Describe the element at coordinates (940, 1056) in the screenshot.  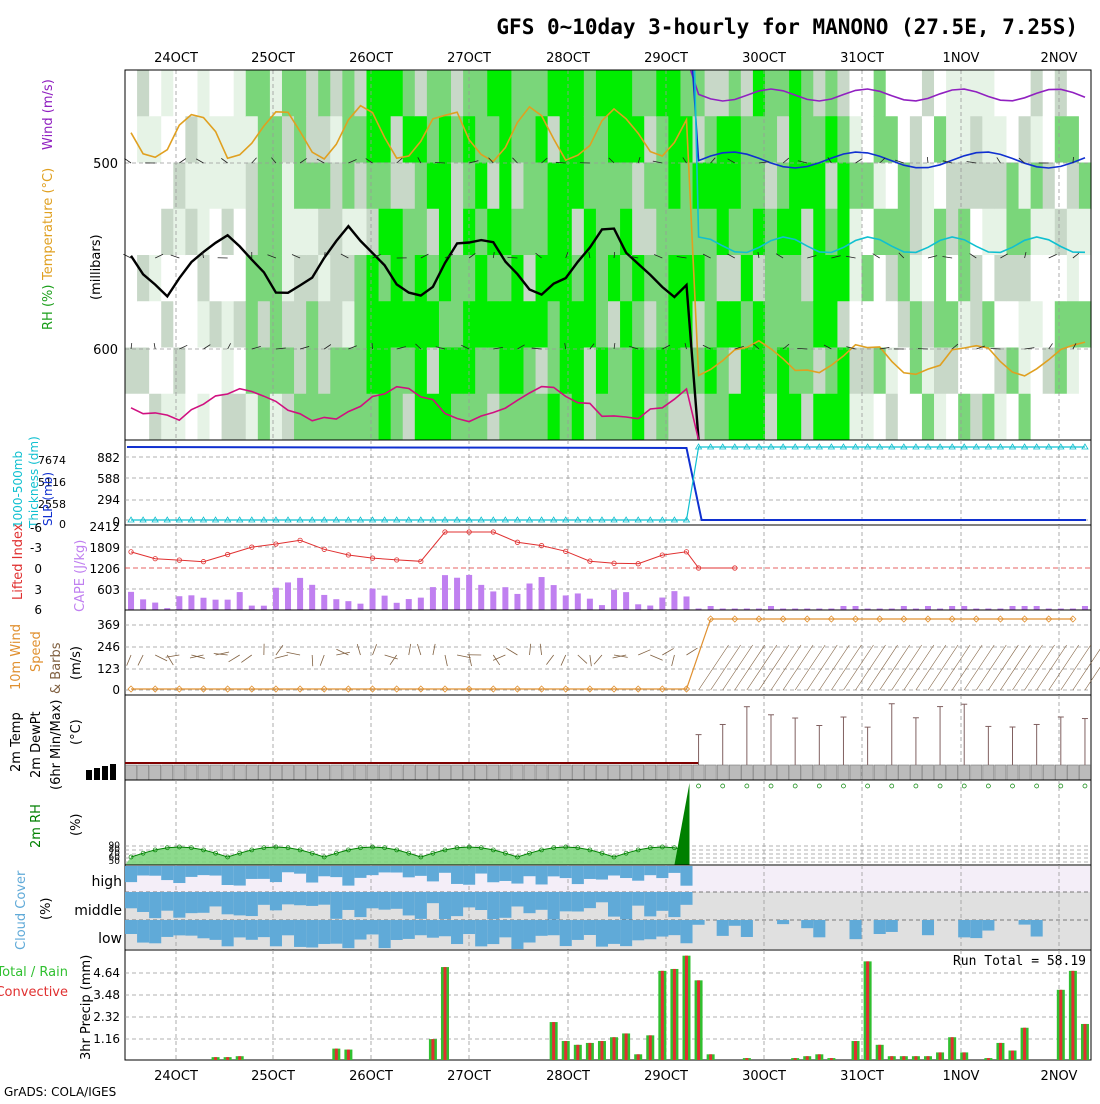
I see `precip-conv-bar` at that location.